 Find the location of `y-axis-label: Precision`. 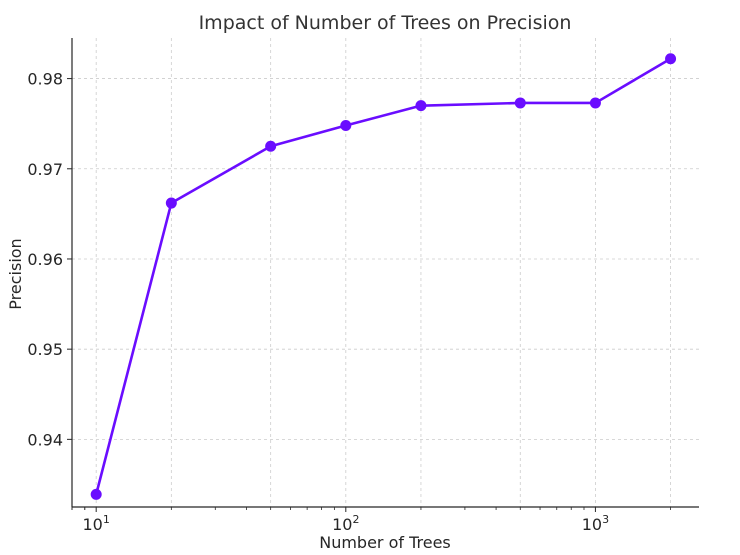

y-axis-label: Precision is located at coordinates (15, 273).